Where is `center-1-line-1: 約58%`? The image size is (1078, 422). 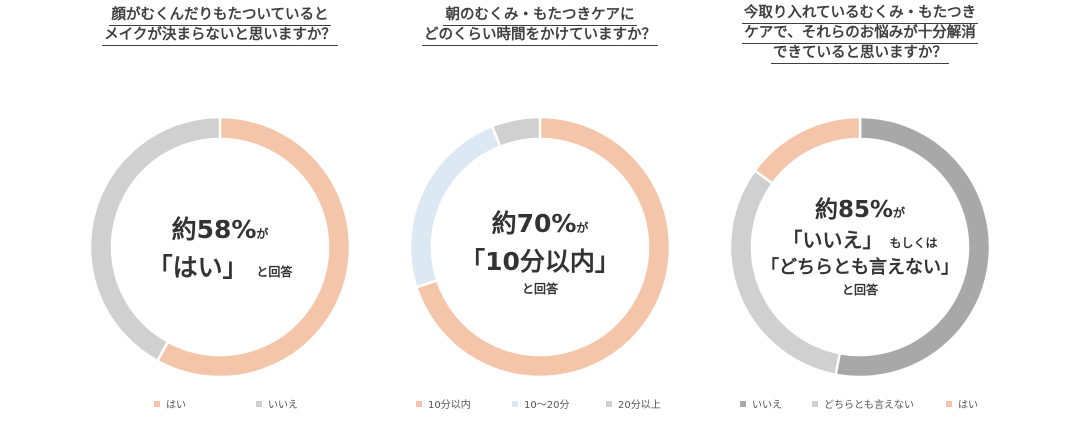 center-1-line-1: 約58% is located at coordinates (214, 229).